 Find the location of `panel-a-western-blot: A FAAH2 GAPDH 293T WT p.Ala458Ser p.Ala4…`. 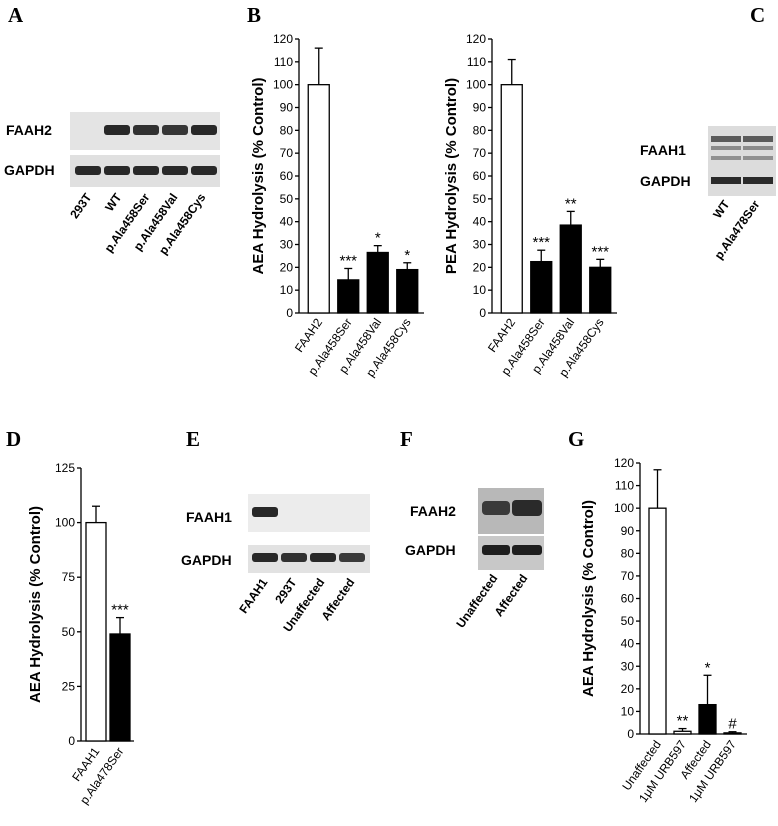

panel-a-western-blot: A FAAH2 GAPDH 293T WT p.Ala458Ser p.Ala4… is located at coordinates (112, 130).